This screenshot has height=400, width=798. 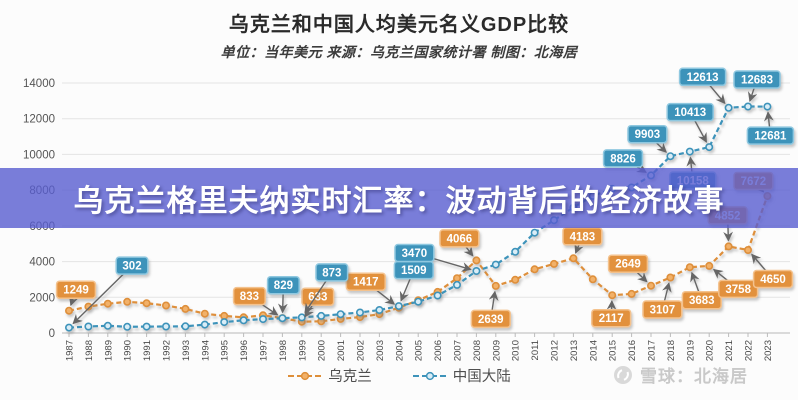 I want to click on x-tick-label: 2009, so click(x=496, y=350).